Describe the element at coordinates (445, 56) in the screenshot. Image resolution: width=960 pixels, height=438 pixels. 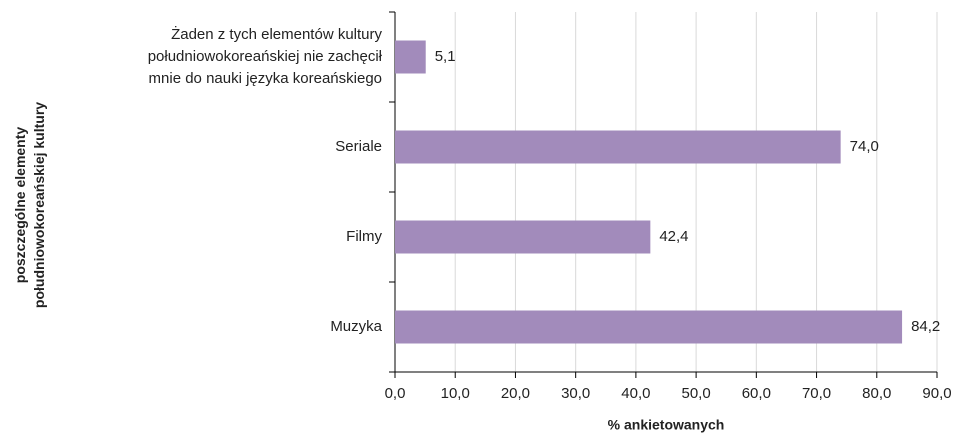
I see `value-label: 5,1` at that location.